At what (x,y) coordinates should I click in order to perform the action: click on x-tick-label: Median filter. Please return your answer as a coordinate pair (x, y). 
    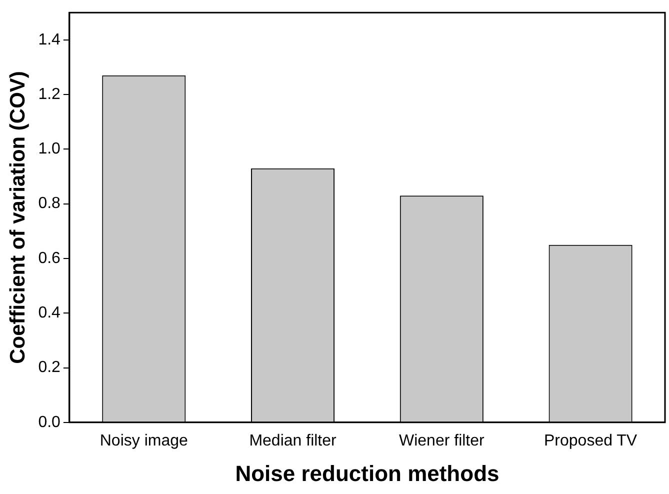
    Looking at the image, I should click on (293, 441).